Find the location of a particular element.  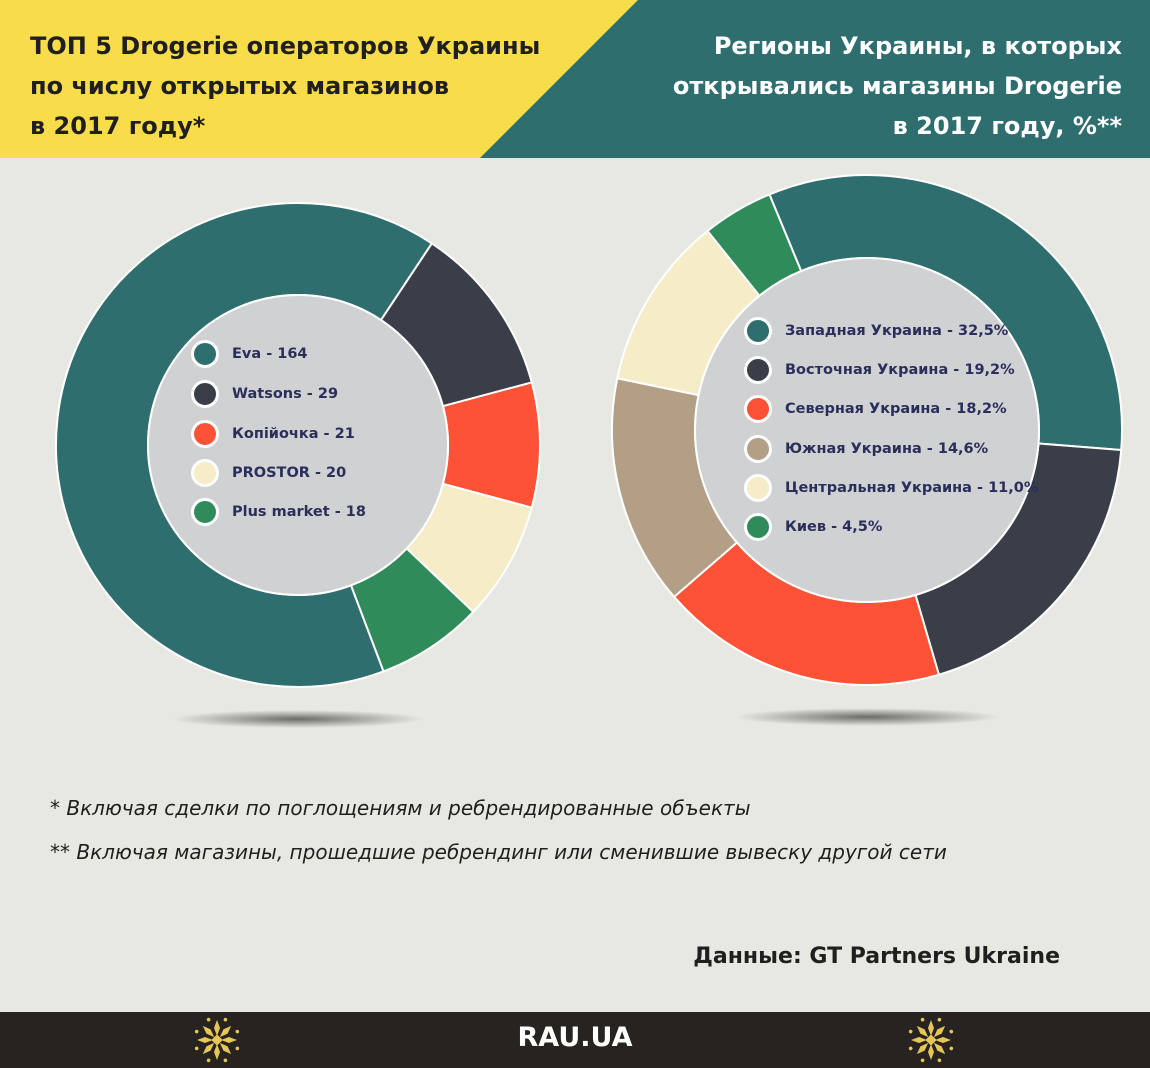

operators-donut-center is located at coordinates (298, 445).